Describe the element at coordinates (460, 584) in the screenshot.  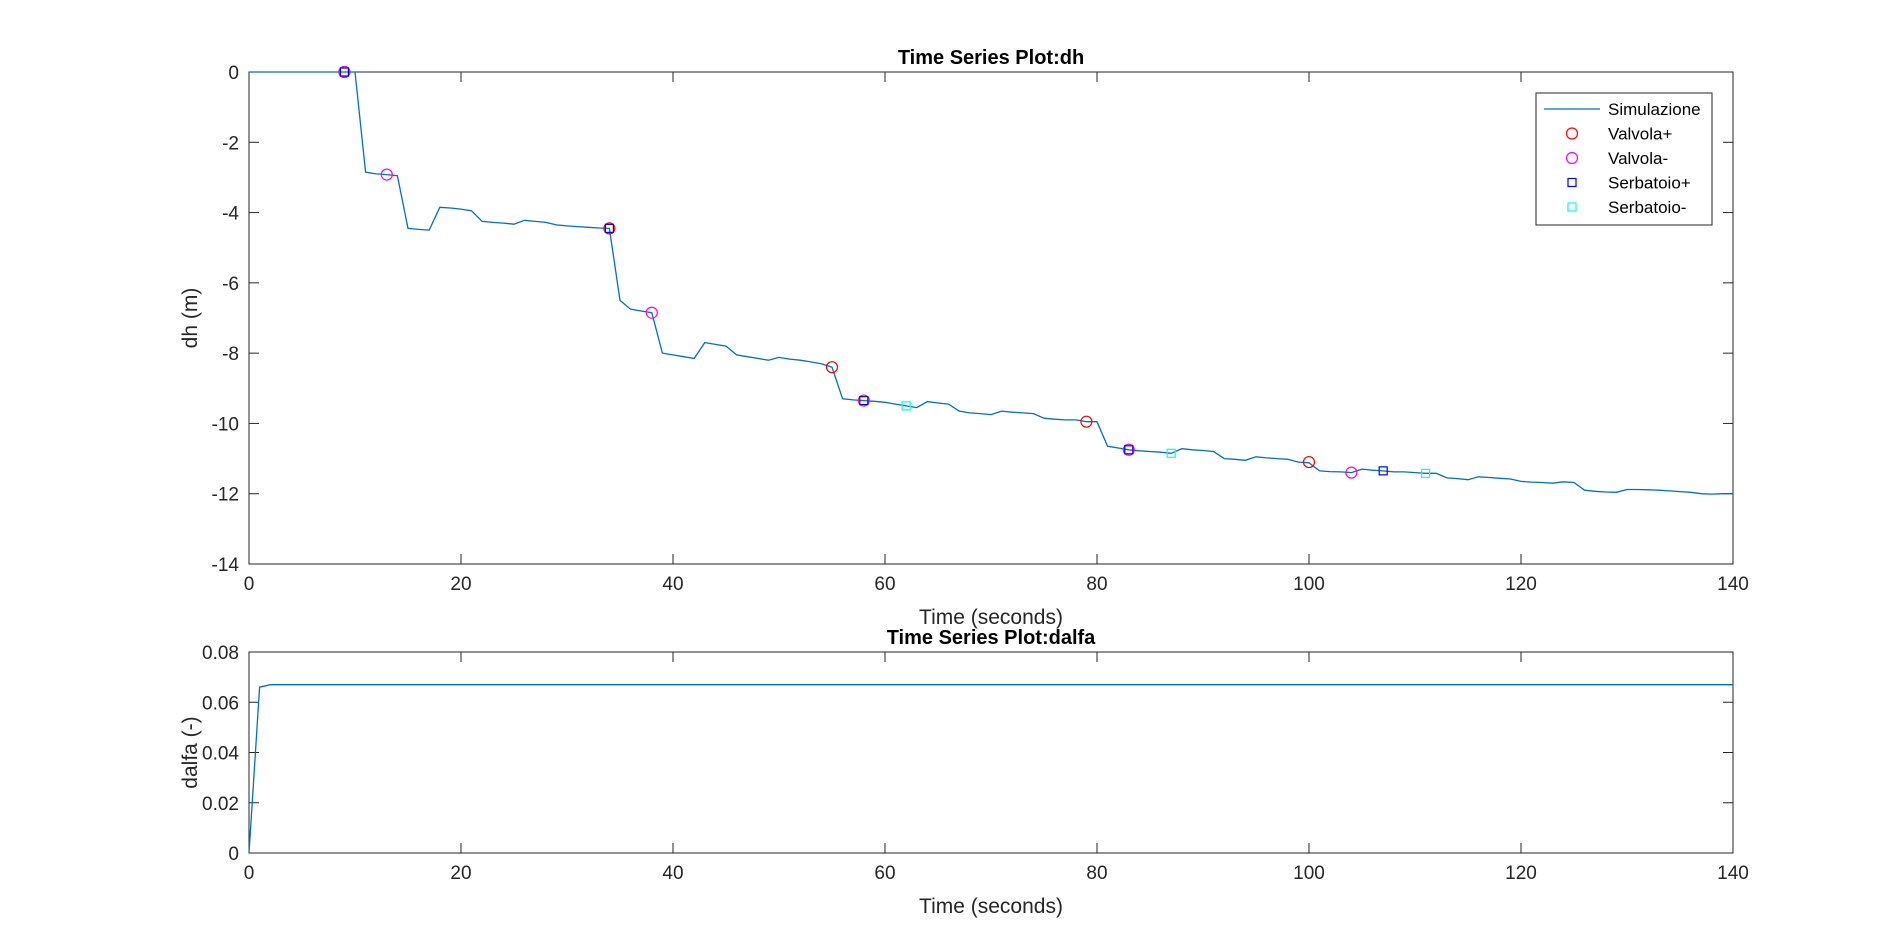
I see `dh-xtick-label: 20` at that location.